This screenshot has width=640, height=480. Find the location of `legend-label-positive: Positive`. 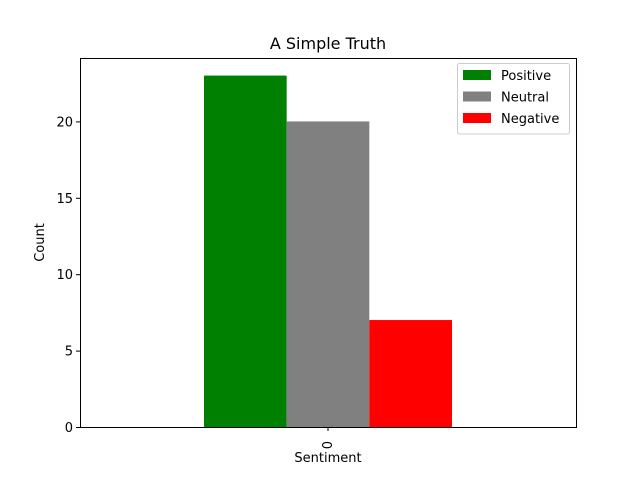

legend-label-positive: Positive is located at coordinates (526, 76).